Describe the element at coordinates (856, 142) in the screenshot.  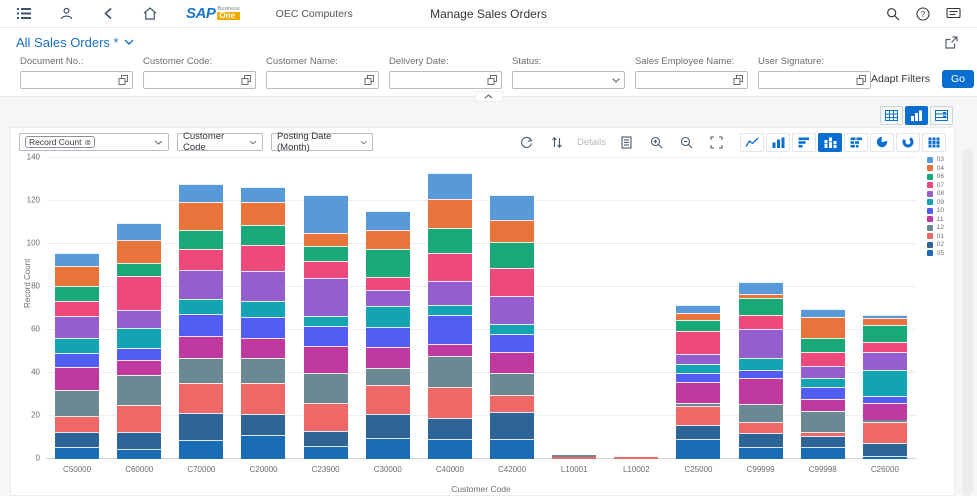
I see `stacked-bar-chart-icon` at that location.